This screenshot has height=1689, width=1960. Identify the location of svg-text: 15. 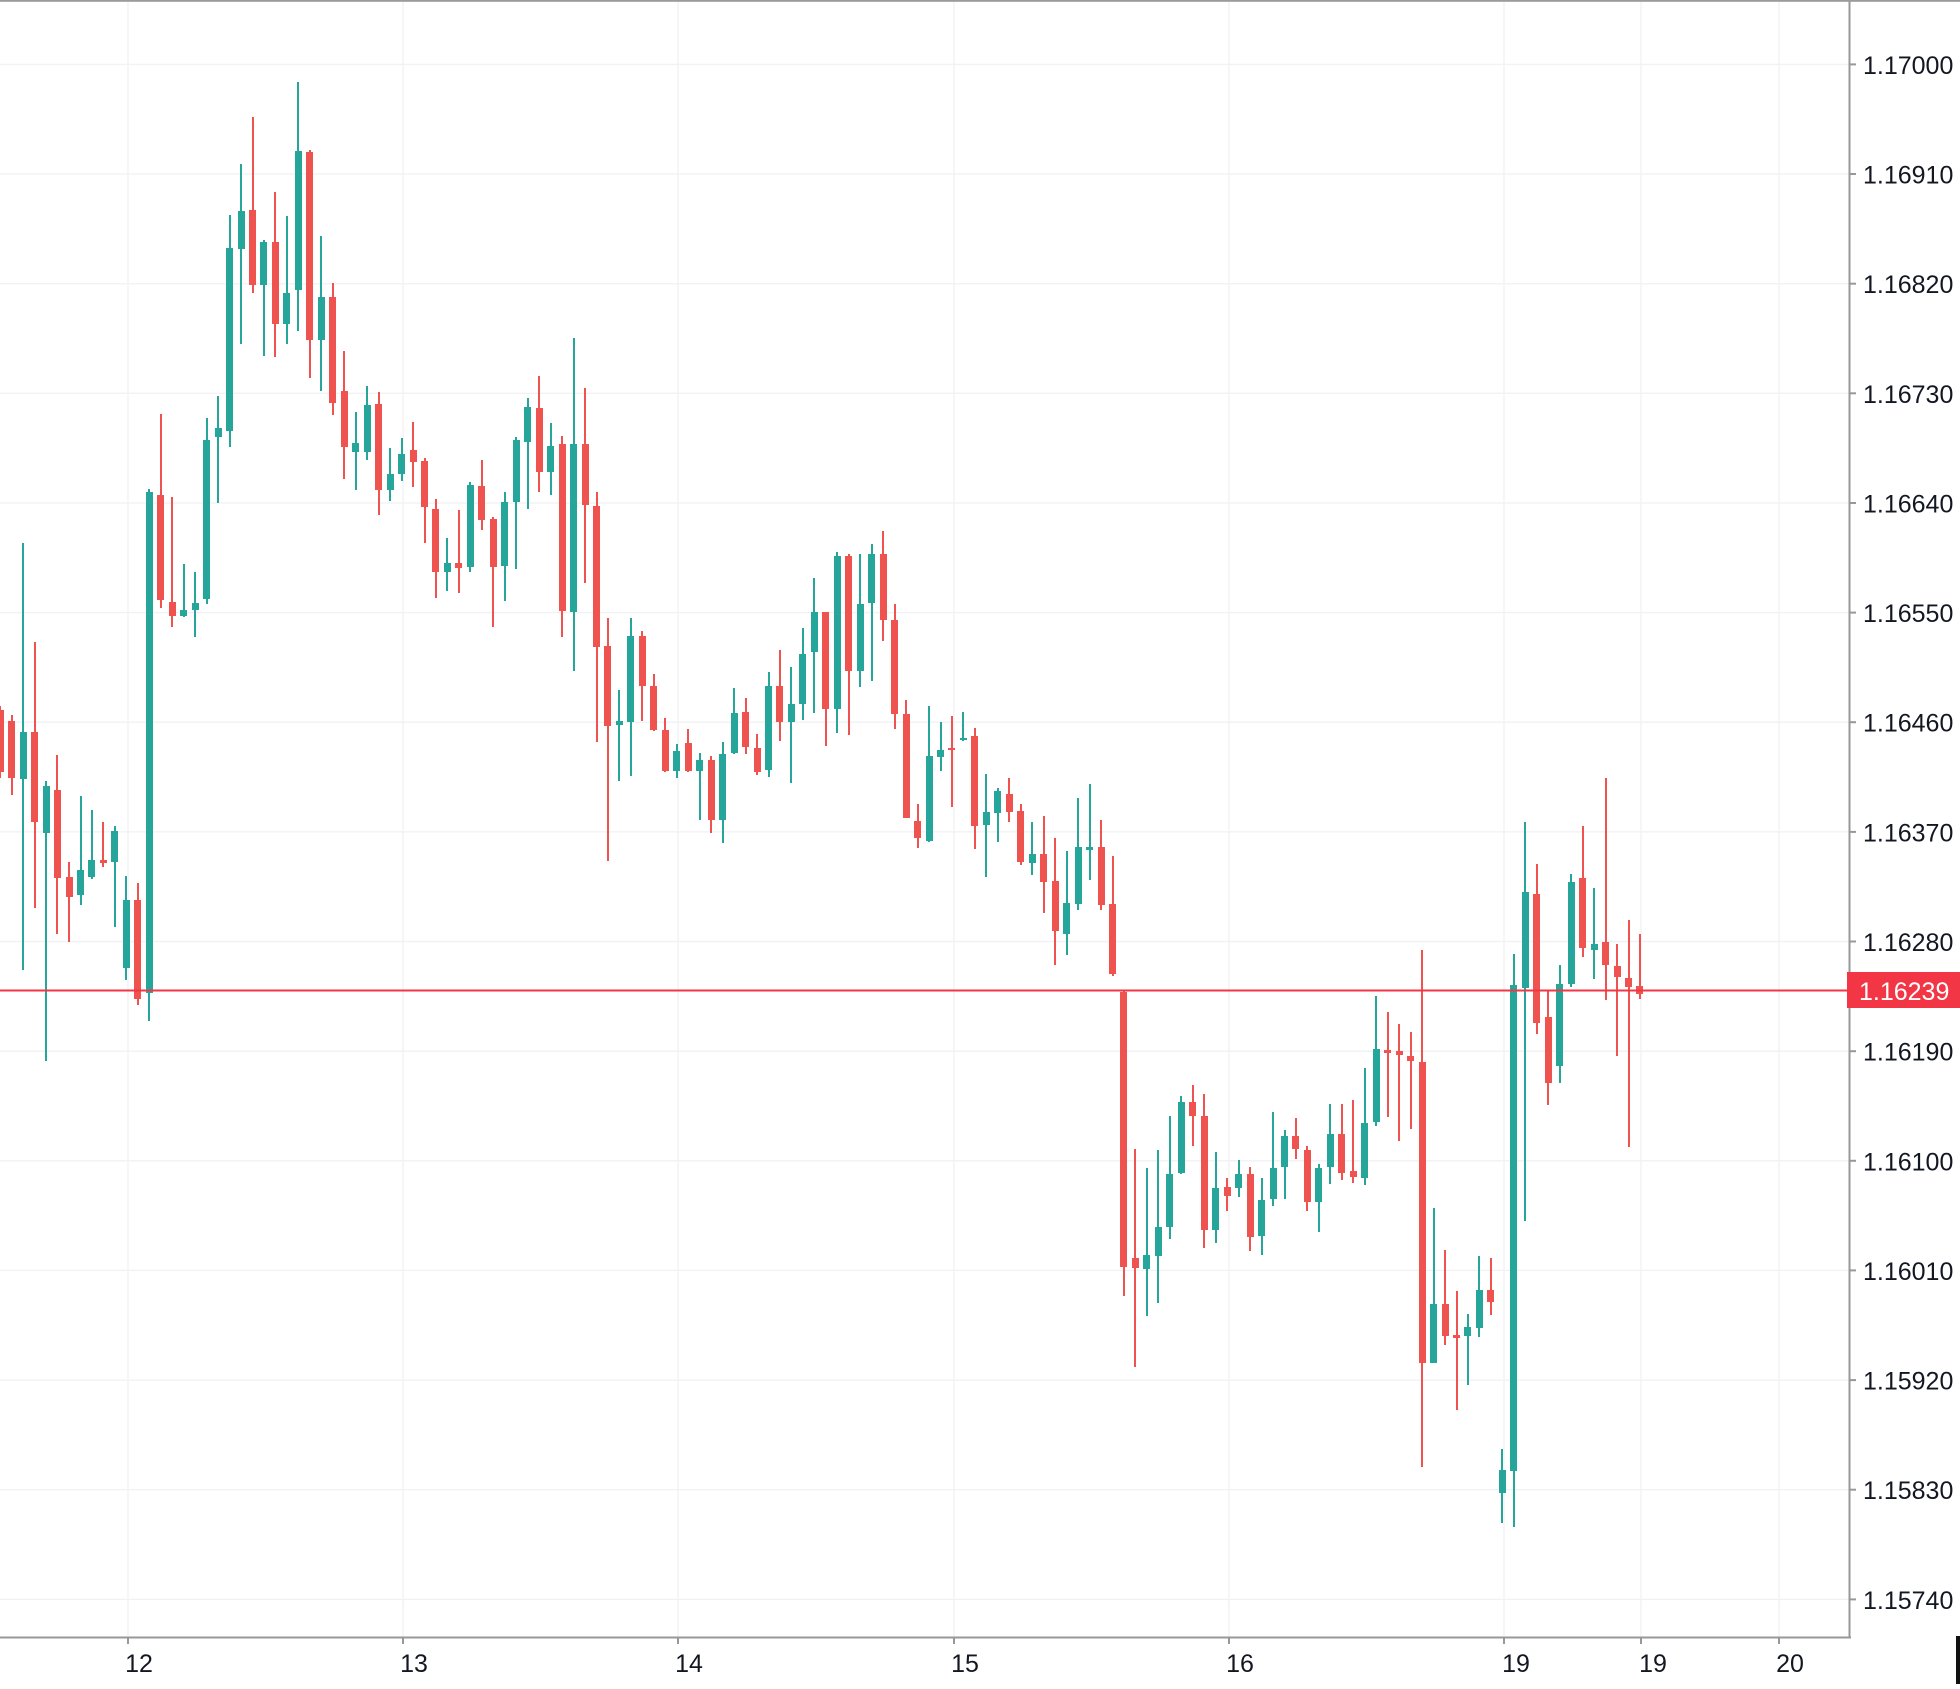
(965, 1664).